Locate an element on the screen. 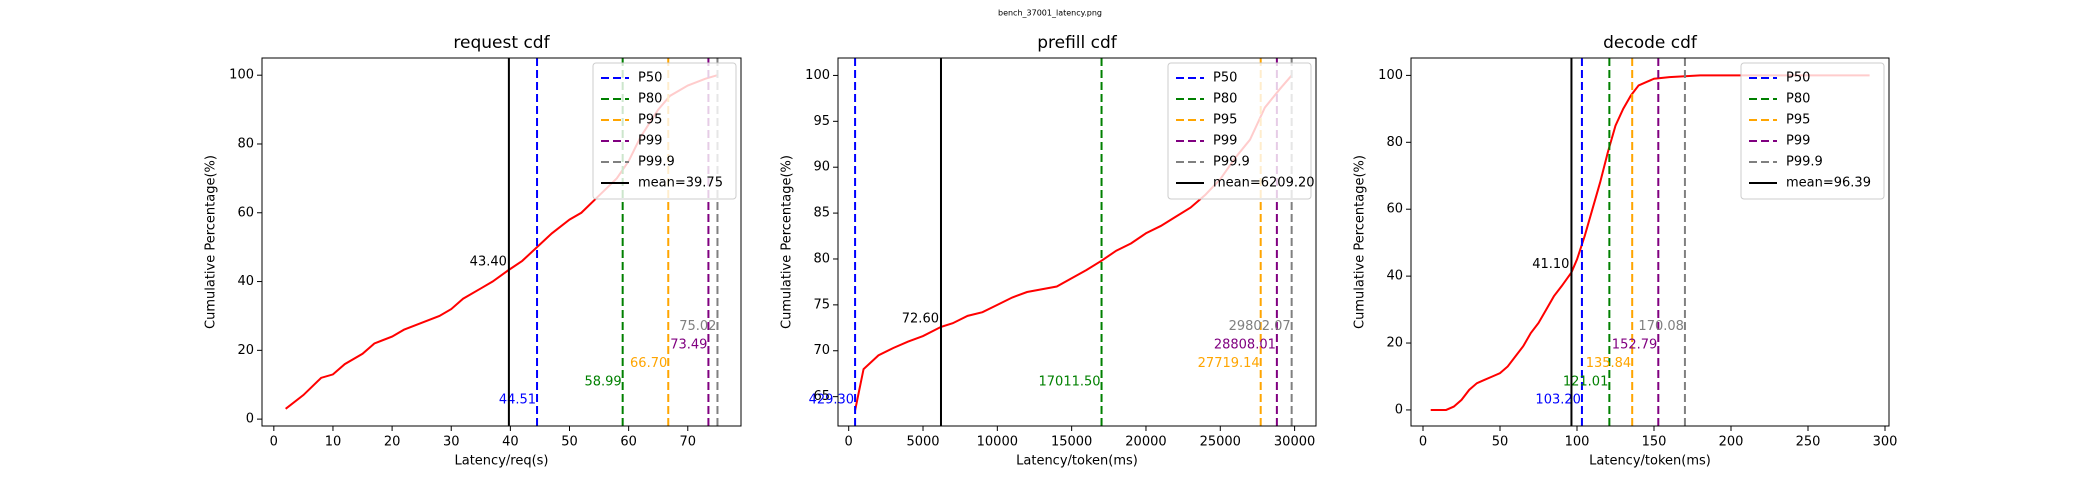  x-tick-label: 300 is located at coordinates (1885, 442).